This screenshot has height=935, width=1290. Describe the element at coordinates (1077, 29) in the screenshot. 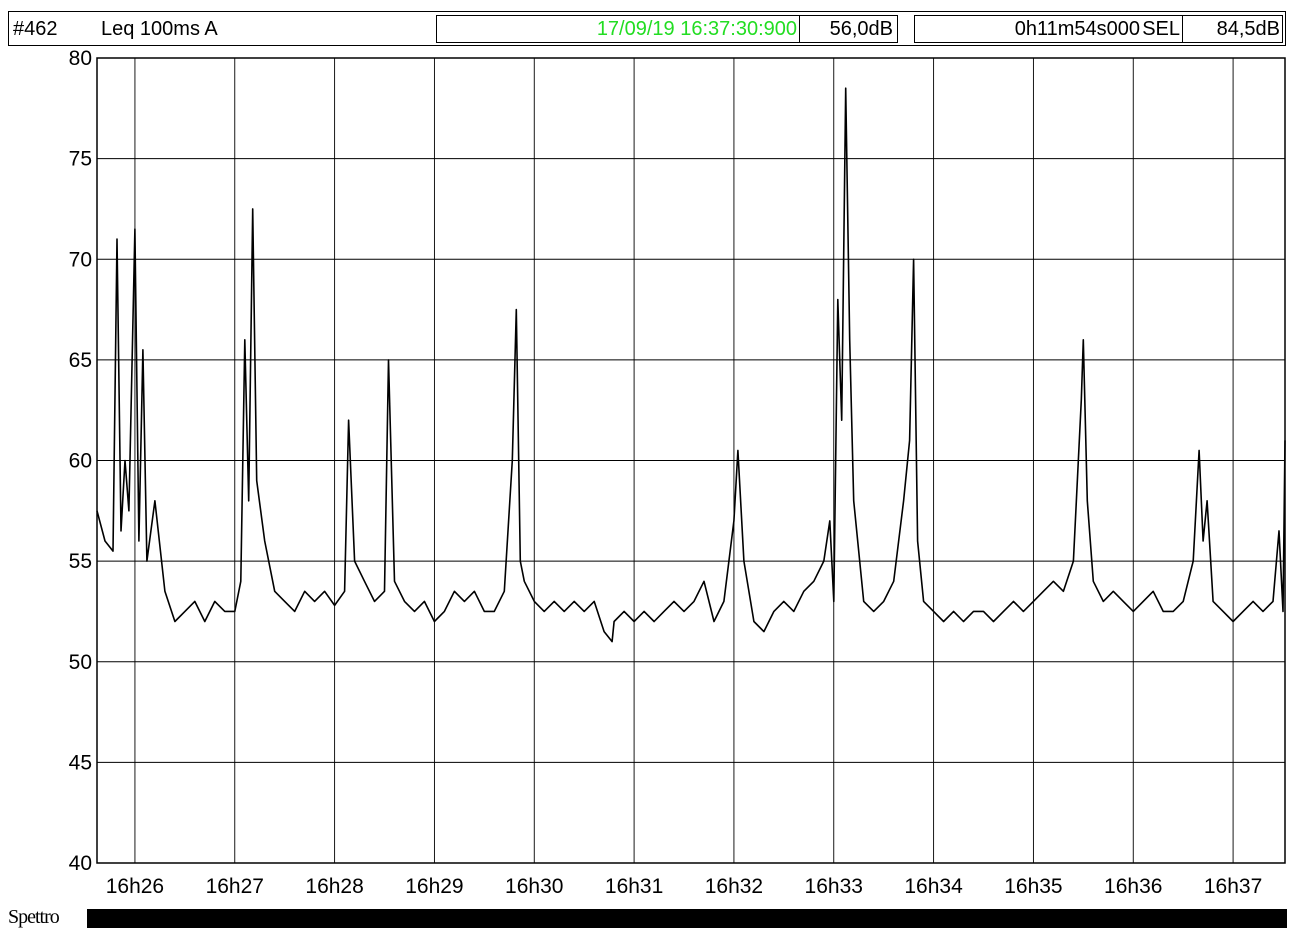

I see `duration-value: 0h11m54s000` at that location.